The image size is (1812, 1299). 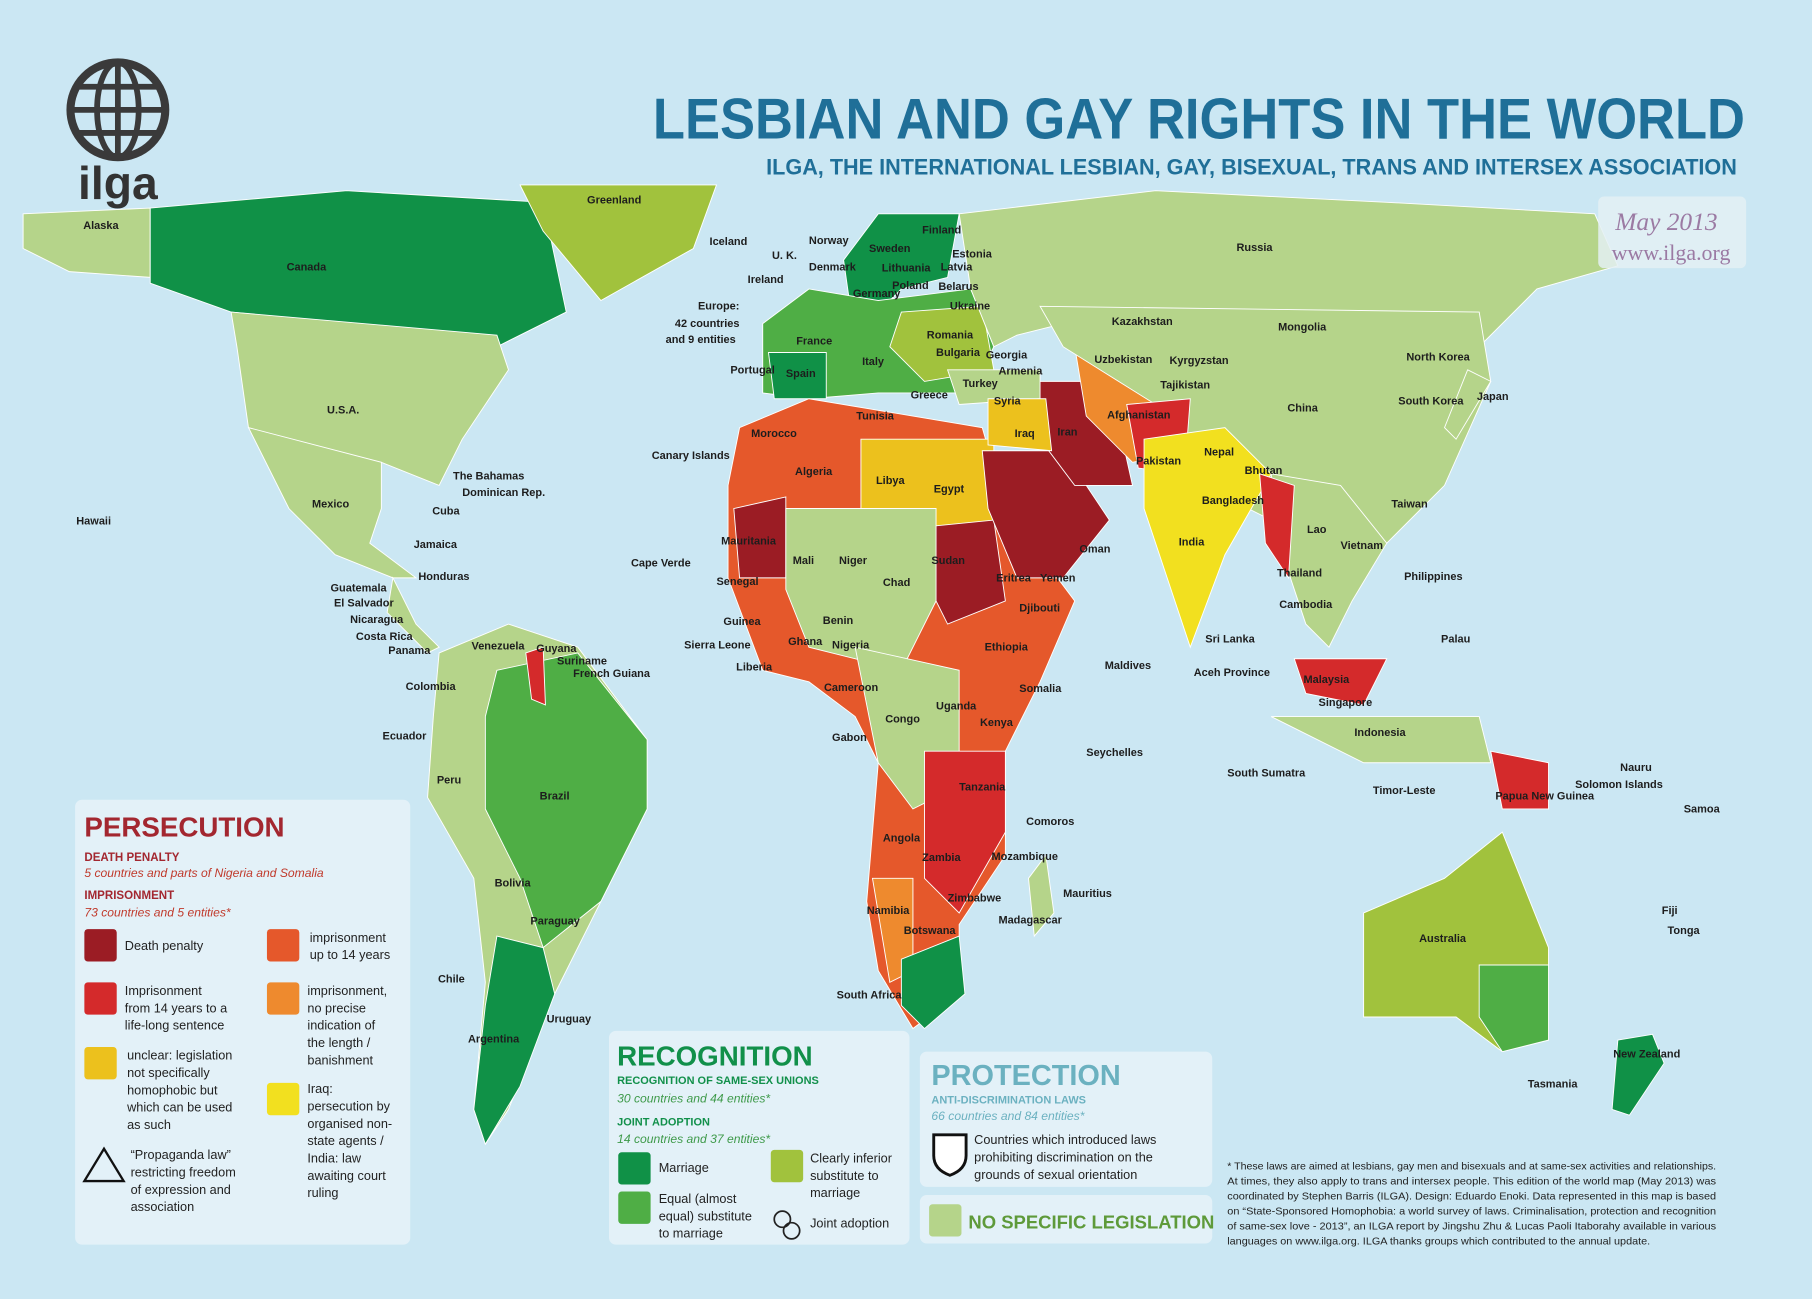 What do you see at coordinates (754, 667) in the screenshot?
I see `country-label: Liberia` at bounding box center [754, 667].